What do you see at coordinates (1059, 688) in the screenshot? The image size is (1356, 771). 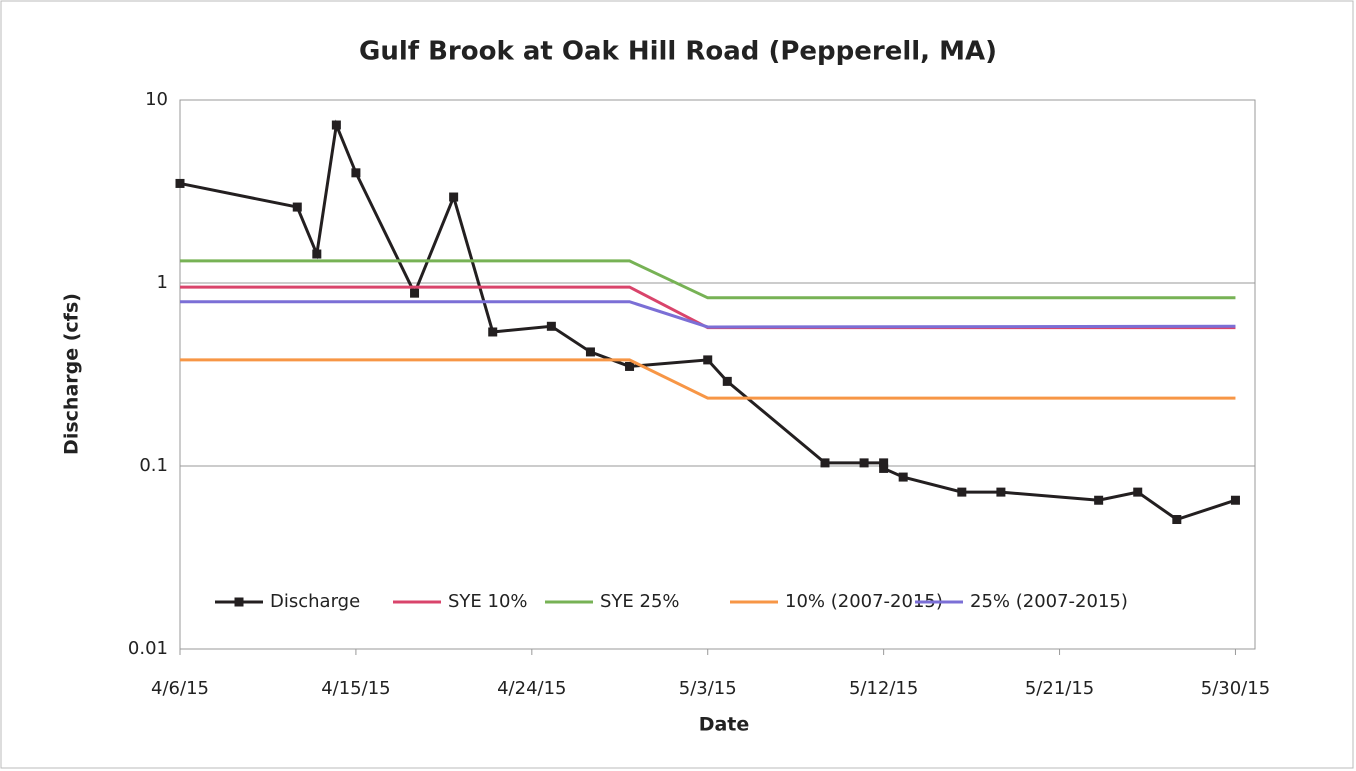 I see `x-tick-label: 5/21/15` at bounding box center [1059, 688].